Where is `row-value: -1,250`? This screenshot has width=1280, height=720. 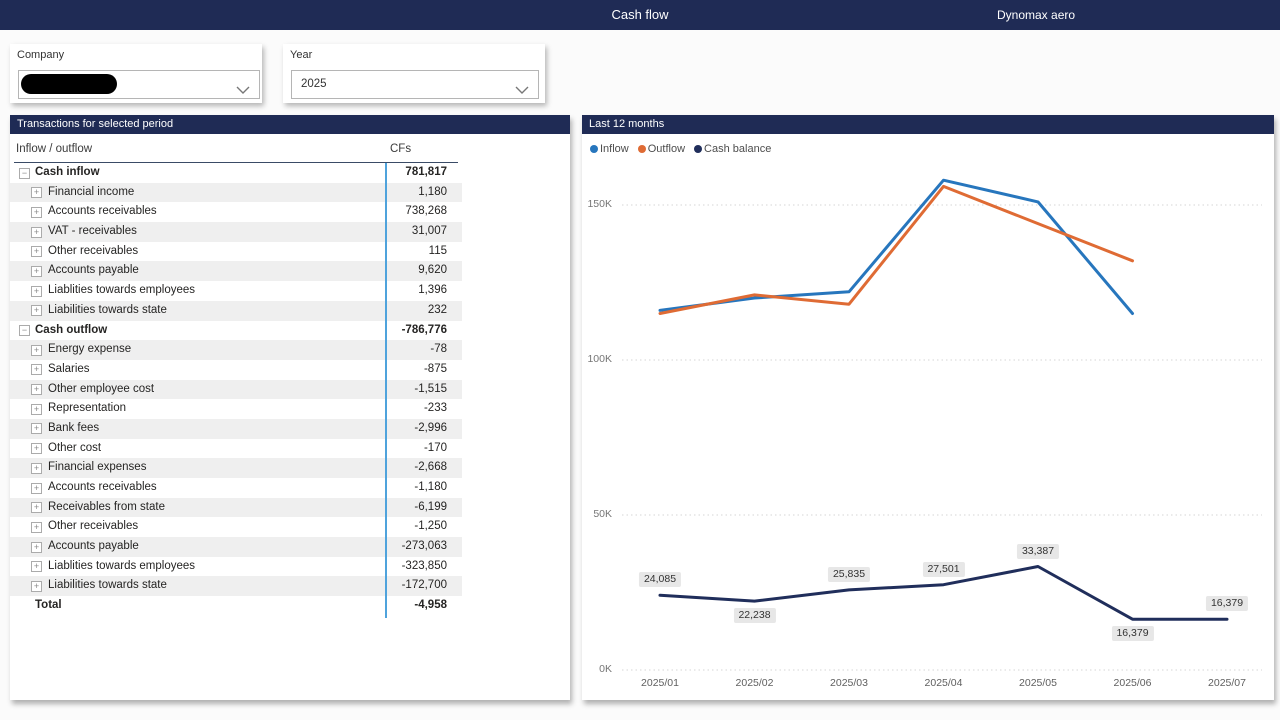 row-value: -1,250 is located at coordinates (430, 526).